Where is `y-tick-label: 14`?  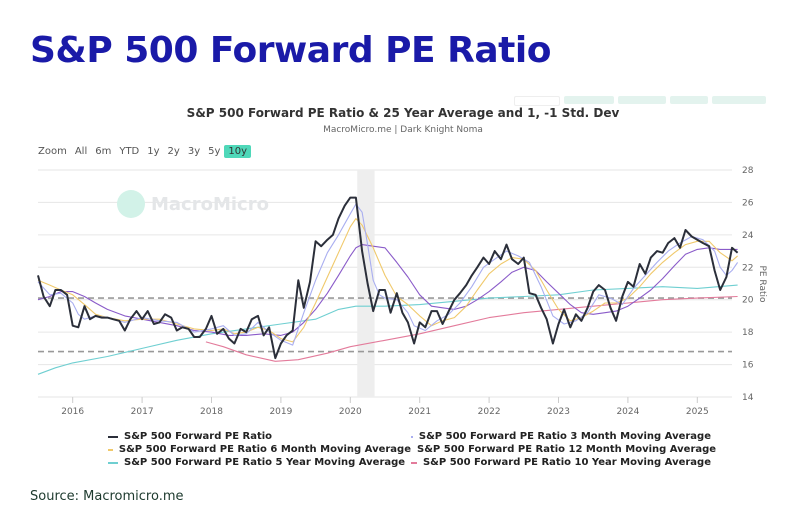
y-tick-label: 14 is located at coordinates (748, 398).